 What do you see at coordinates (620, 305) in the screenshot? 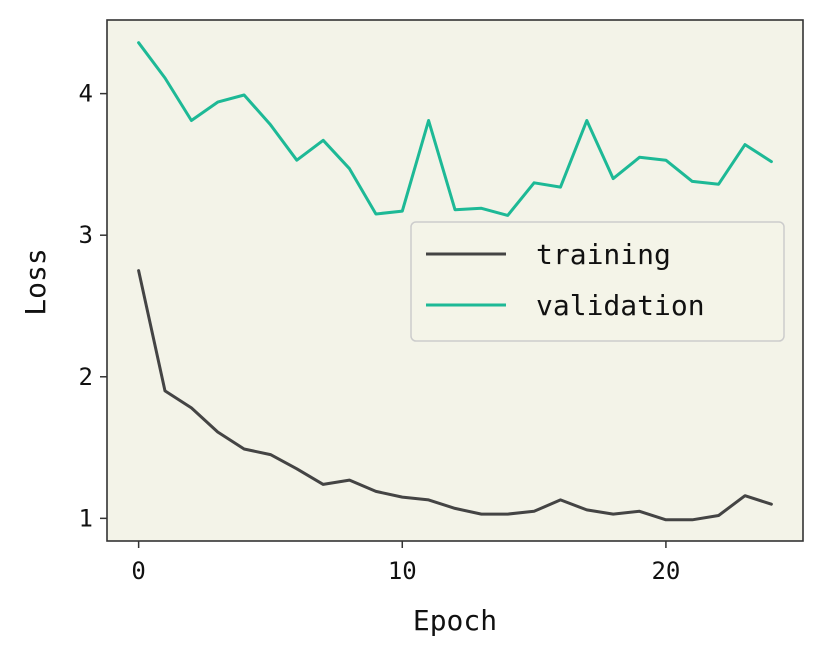
I see `legend-label-validation: validation` at bounding box center [620, 305].